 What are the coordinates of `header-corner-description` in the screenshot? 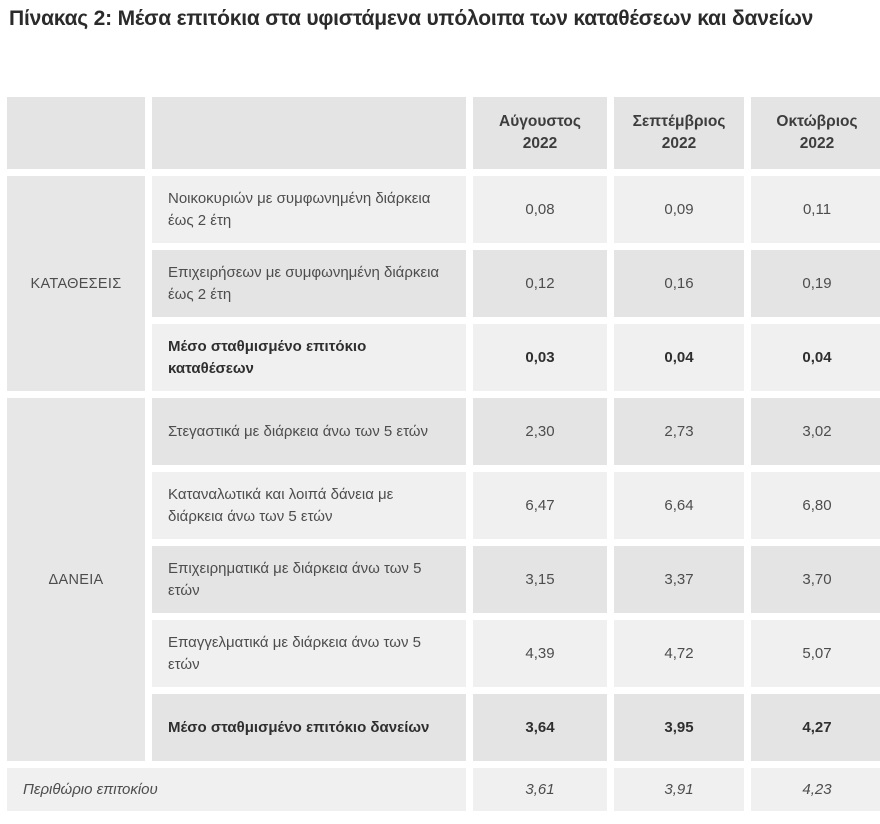 It's located at (309, 133).